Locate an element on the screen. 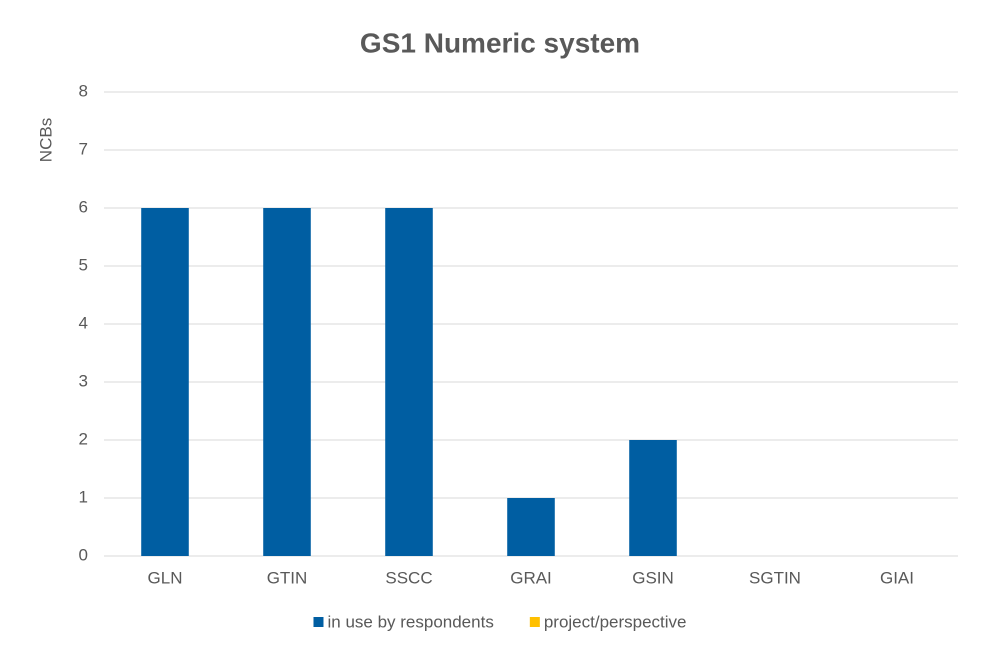 The height and width of the screenshot is (666, 1000). y-tick-label: 8 is located at coordinates (83, 90).